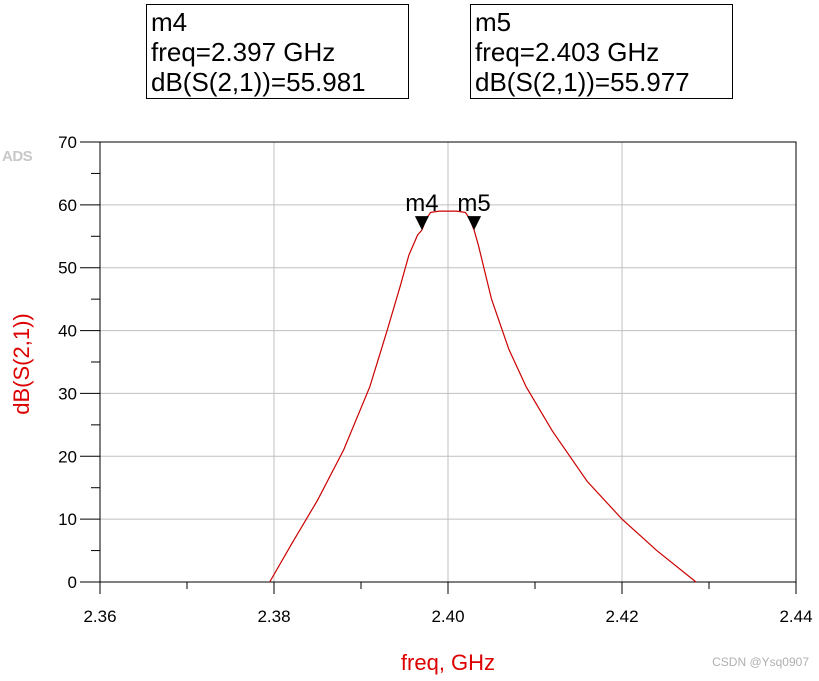 This screenshot has width=819, height=681. What do you see at coordinates (243, 52) in the screenshot?
I see `marker-readout-freq: freq=2.397 GHz` at bounding box center [243, 52].